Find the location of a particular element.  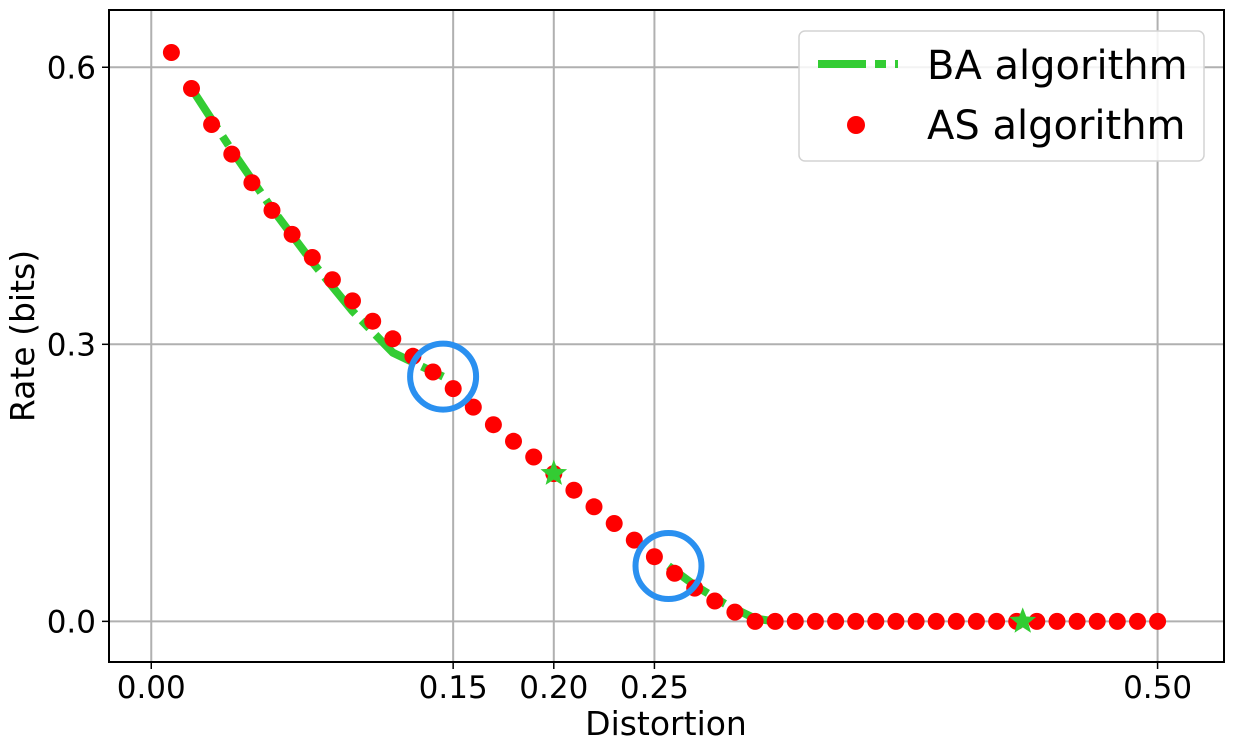

y-axis-title: Rate (bits) is located at coordinates (22, 336).